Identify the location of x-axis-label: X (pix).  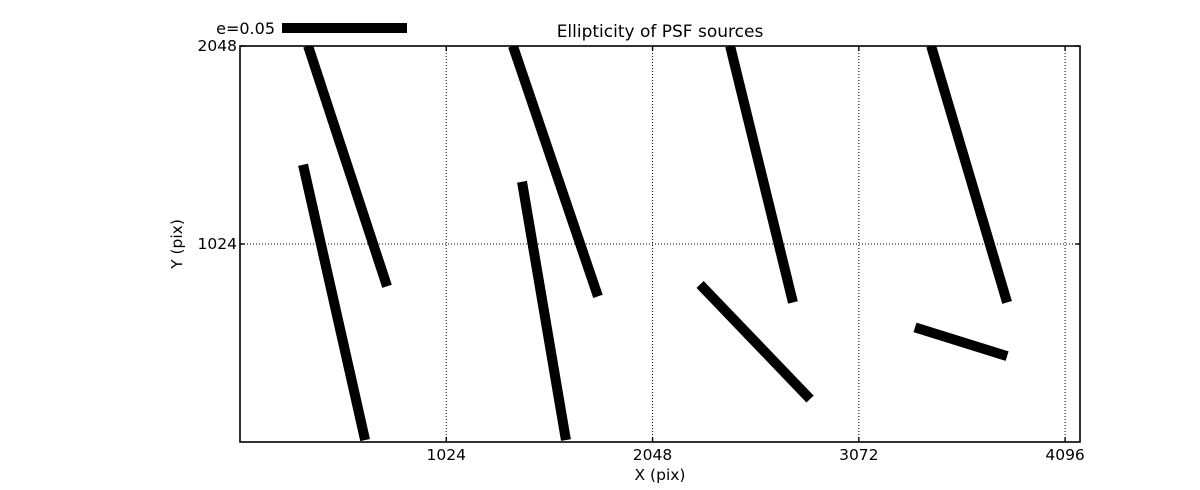
(660, 475).